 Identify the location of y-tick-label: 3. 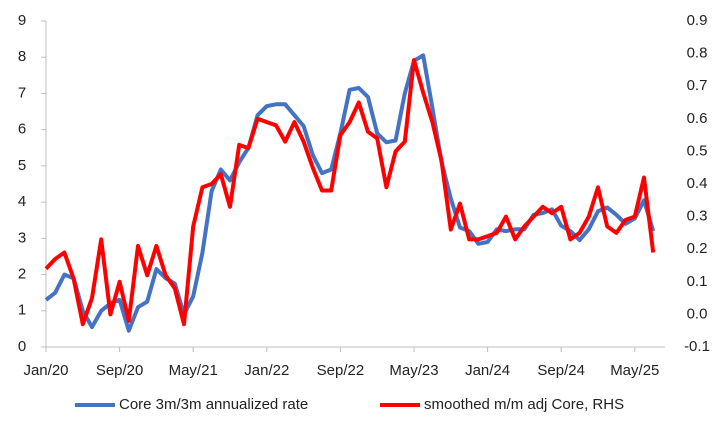
(22, 237).